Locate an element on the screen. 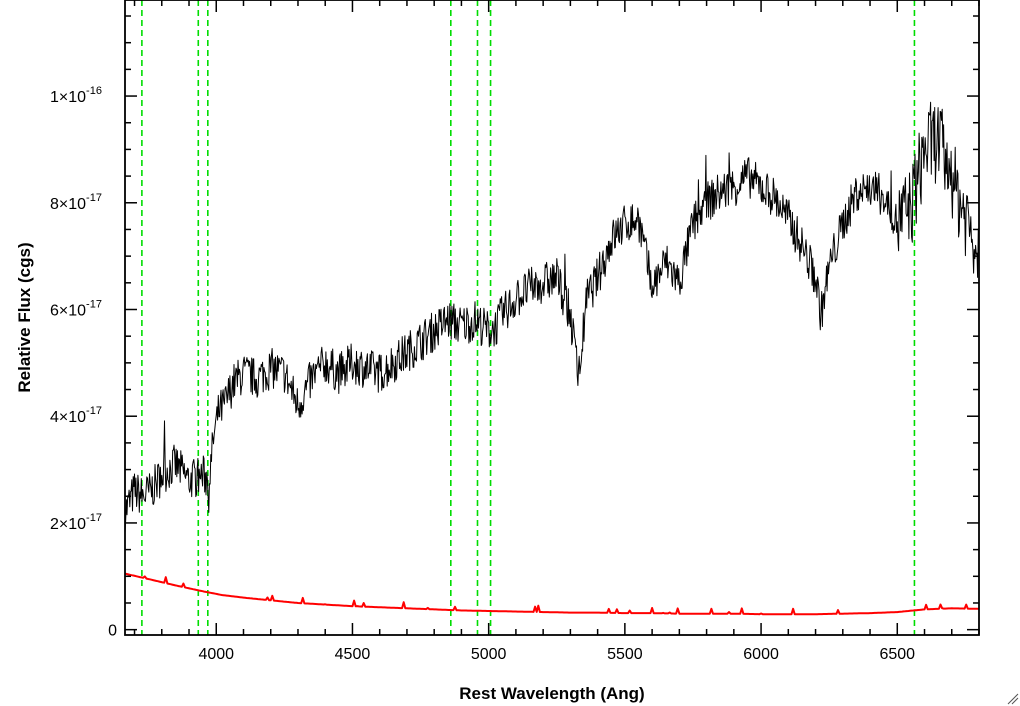  y-tick-label: 6×10⁻¹⁷ is located at coordinates (76, 308).